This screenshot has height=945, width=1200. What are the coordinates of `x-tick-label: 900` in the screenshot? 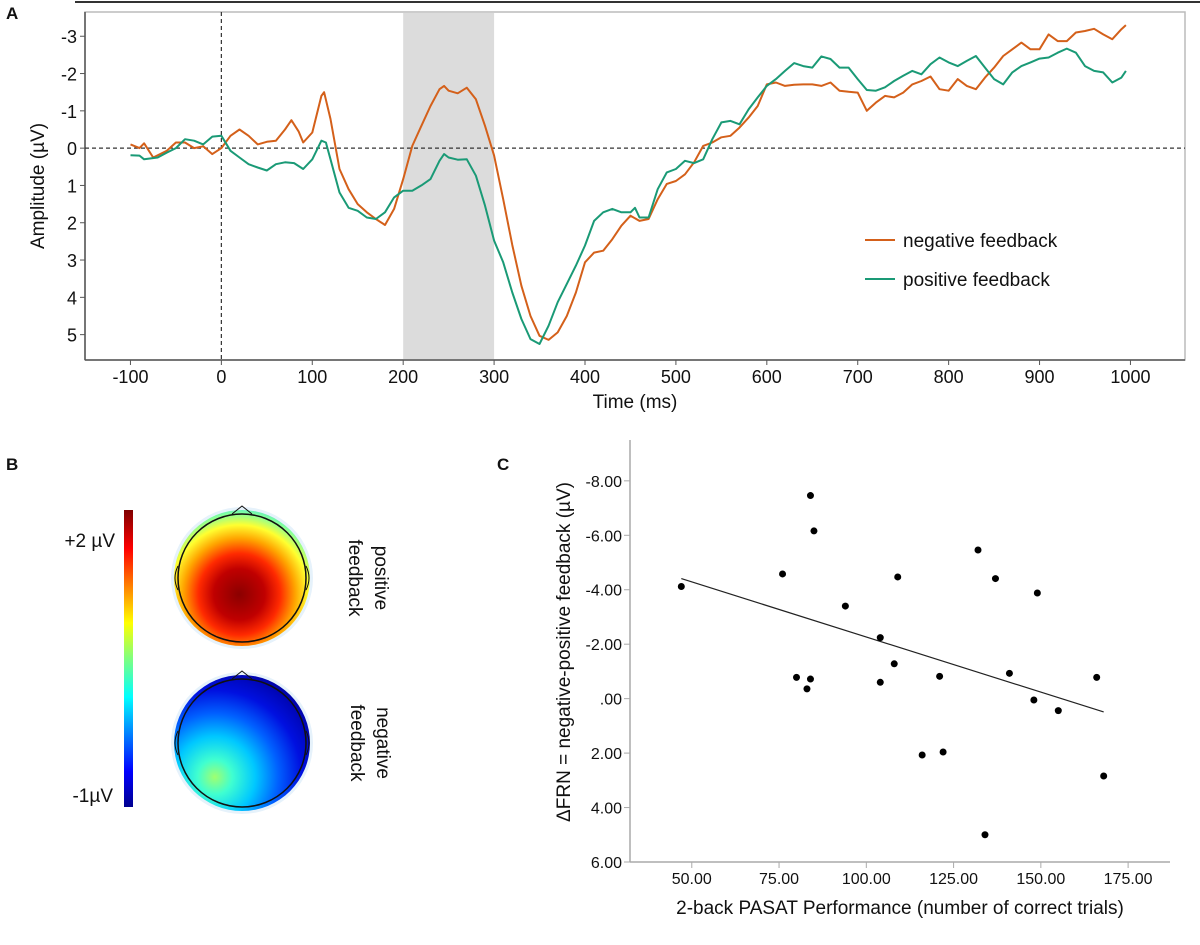 It's located at (1040, 377).